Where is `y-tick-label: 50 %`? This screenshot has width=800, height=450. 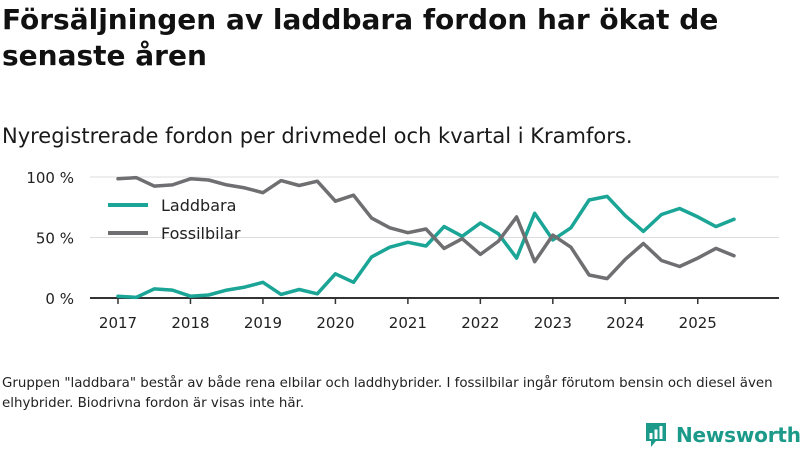
y-tick-label: 50 % is located at coordinates (55, 239).